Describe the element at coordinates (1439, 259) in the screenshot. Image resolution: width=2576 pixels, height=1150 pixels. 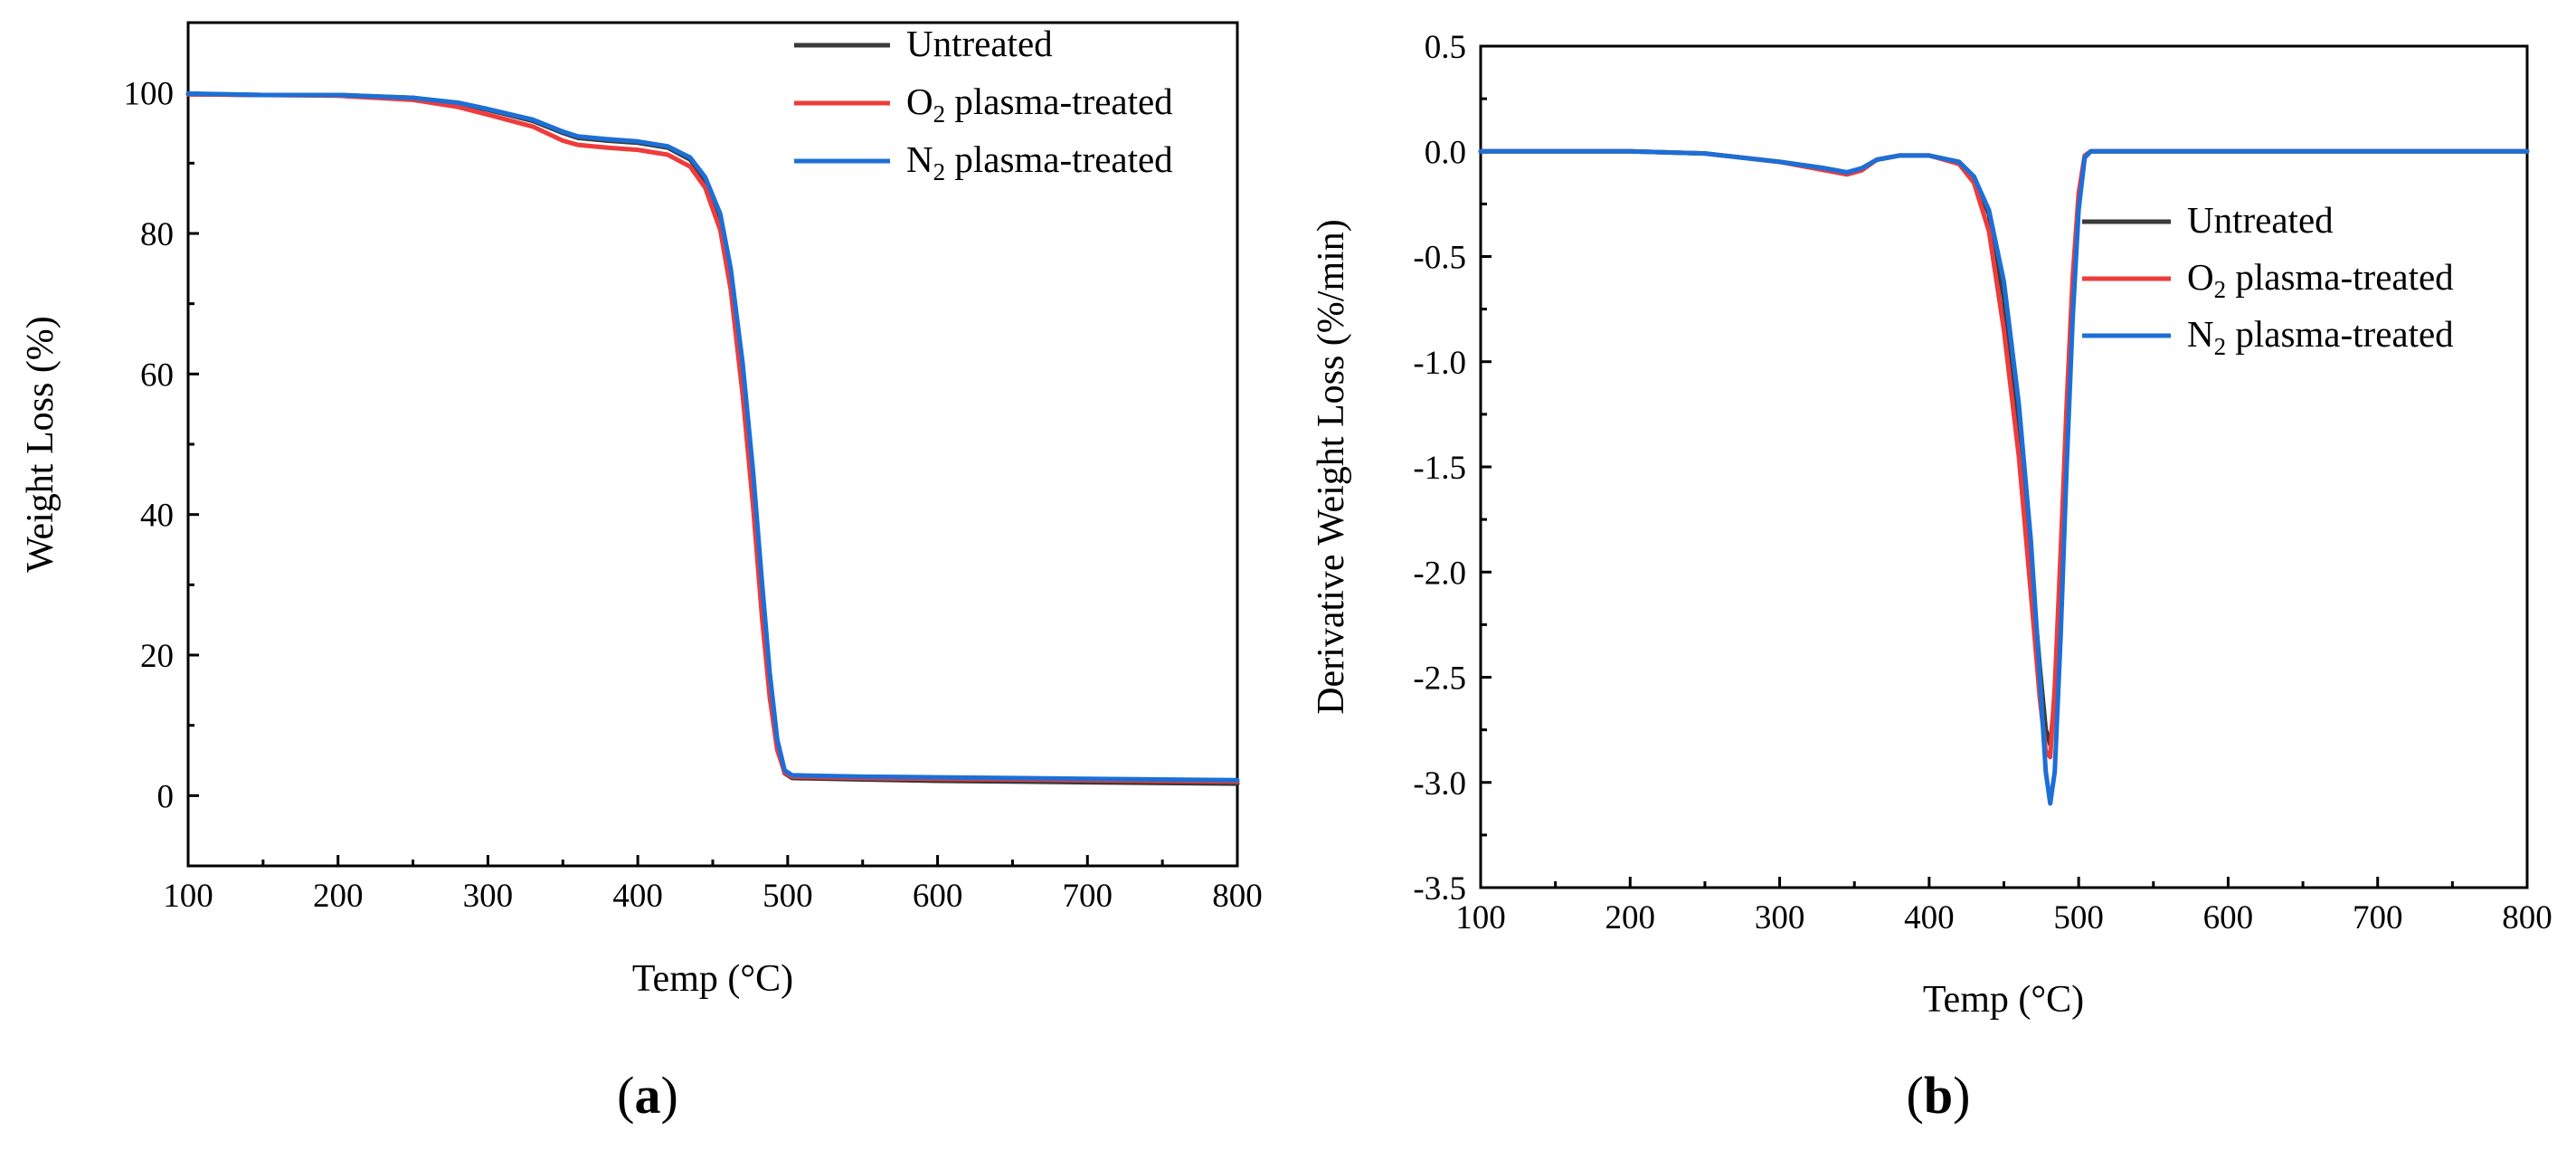
I see `y-tick-label: -0.5` at that location.